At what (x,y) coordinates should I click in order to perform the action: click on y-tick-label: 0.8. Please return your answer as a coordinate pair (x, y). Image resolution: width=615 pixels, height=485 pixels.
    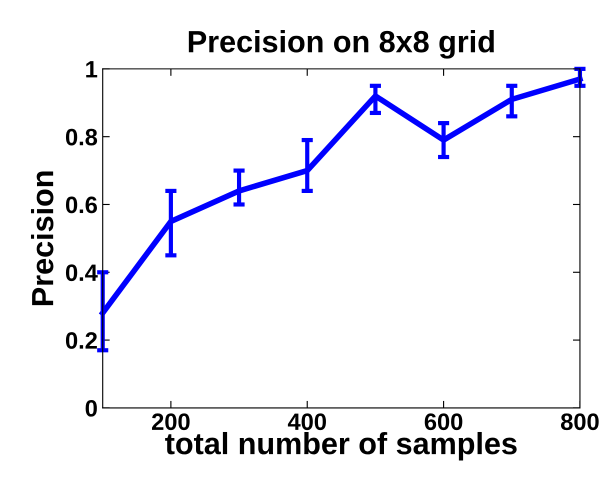
    Looking at the image, I should click on (82, 137).